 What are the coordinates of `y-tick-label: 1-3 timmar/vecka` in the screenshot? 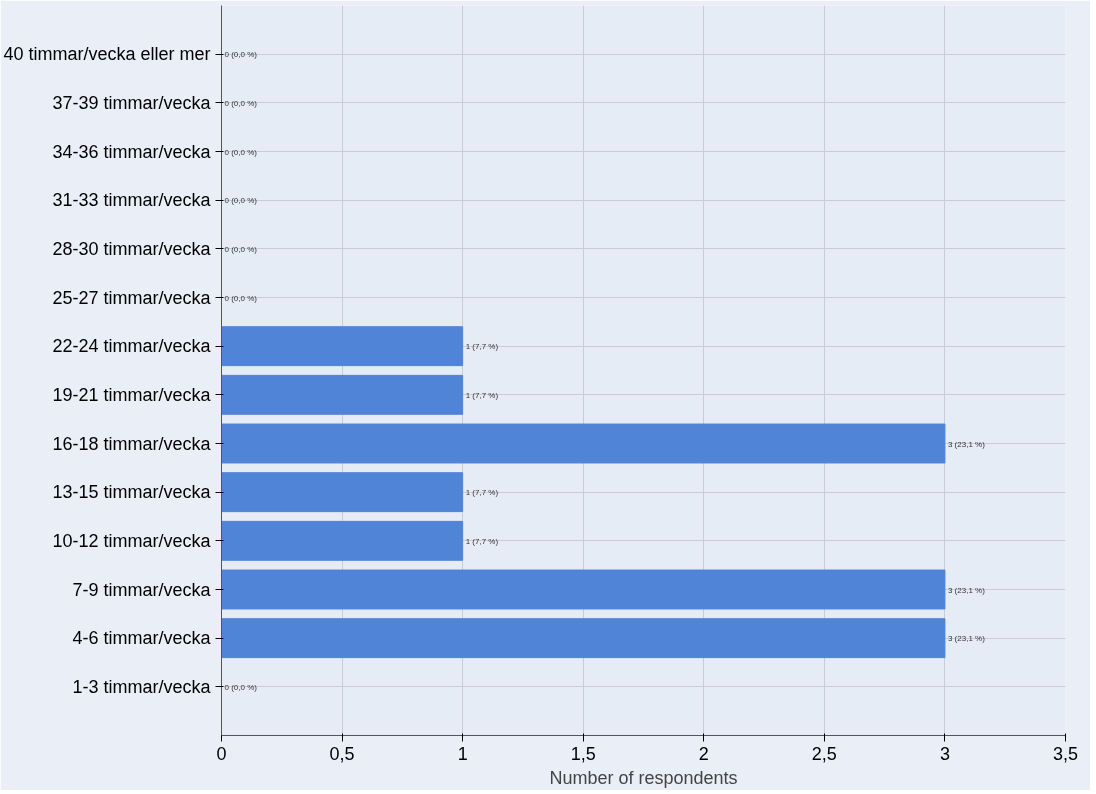 It's located at (142, 686).